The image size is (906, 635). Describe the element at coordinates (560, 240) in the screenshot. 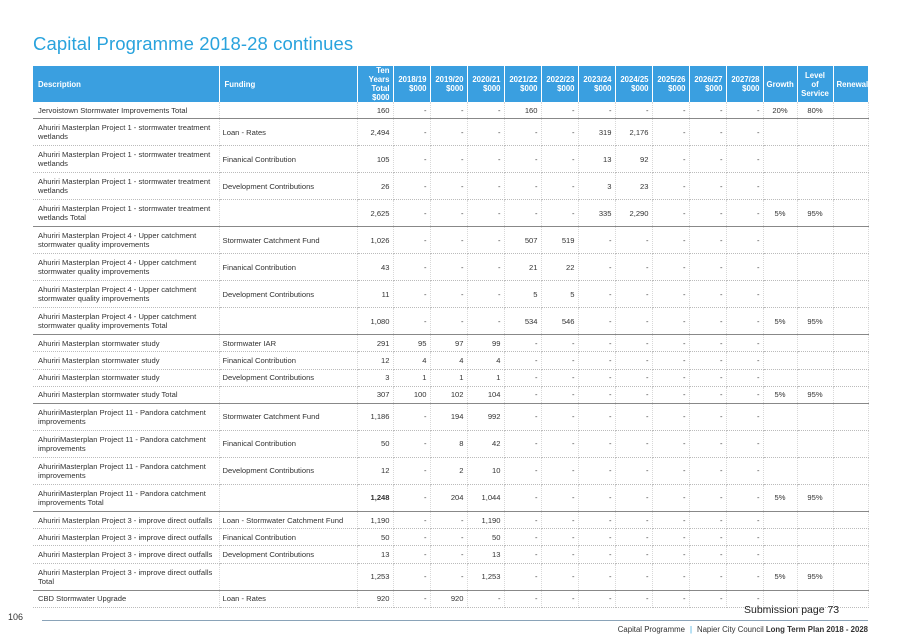

I see `row-year-value: 519` at that location.